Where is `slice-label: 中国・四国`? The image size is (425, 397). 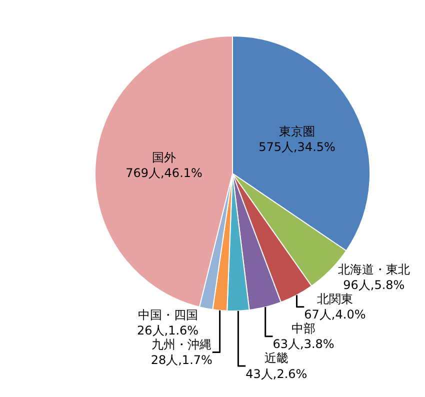
slice-label: 中国・四国 is located at coordinates (168, 315).